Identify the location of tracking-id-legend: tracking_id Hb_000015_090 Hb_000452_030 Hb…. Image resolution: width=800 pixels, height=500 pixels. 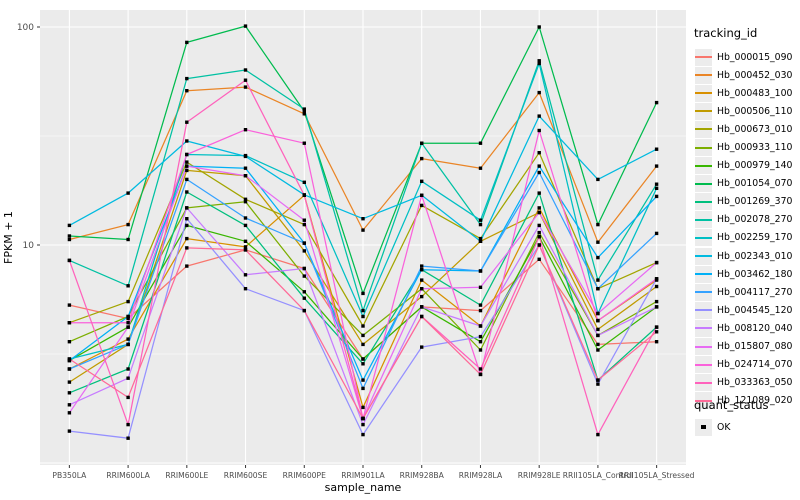
(745, 218).